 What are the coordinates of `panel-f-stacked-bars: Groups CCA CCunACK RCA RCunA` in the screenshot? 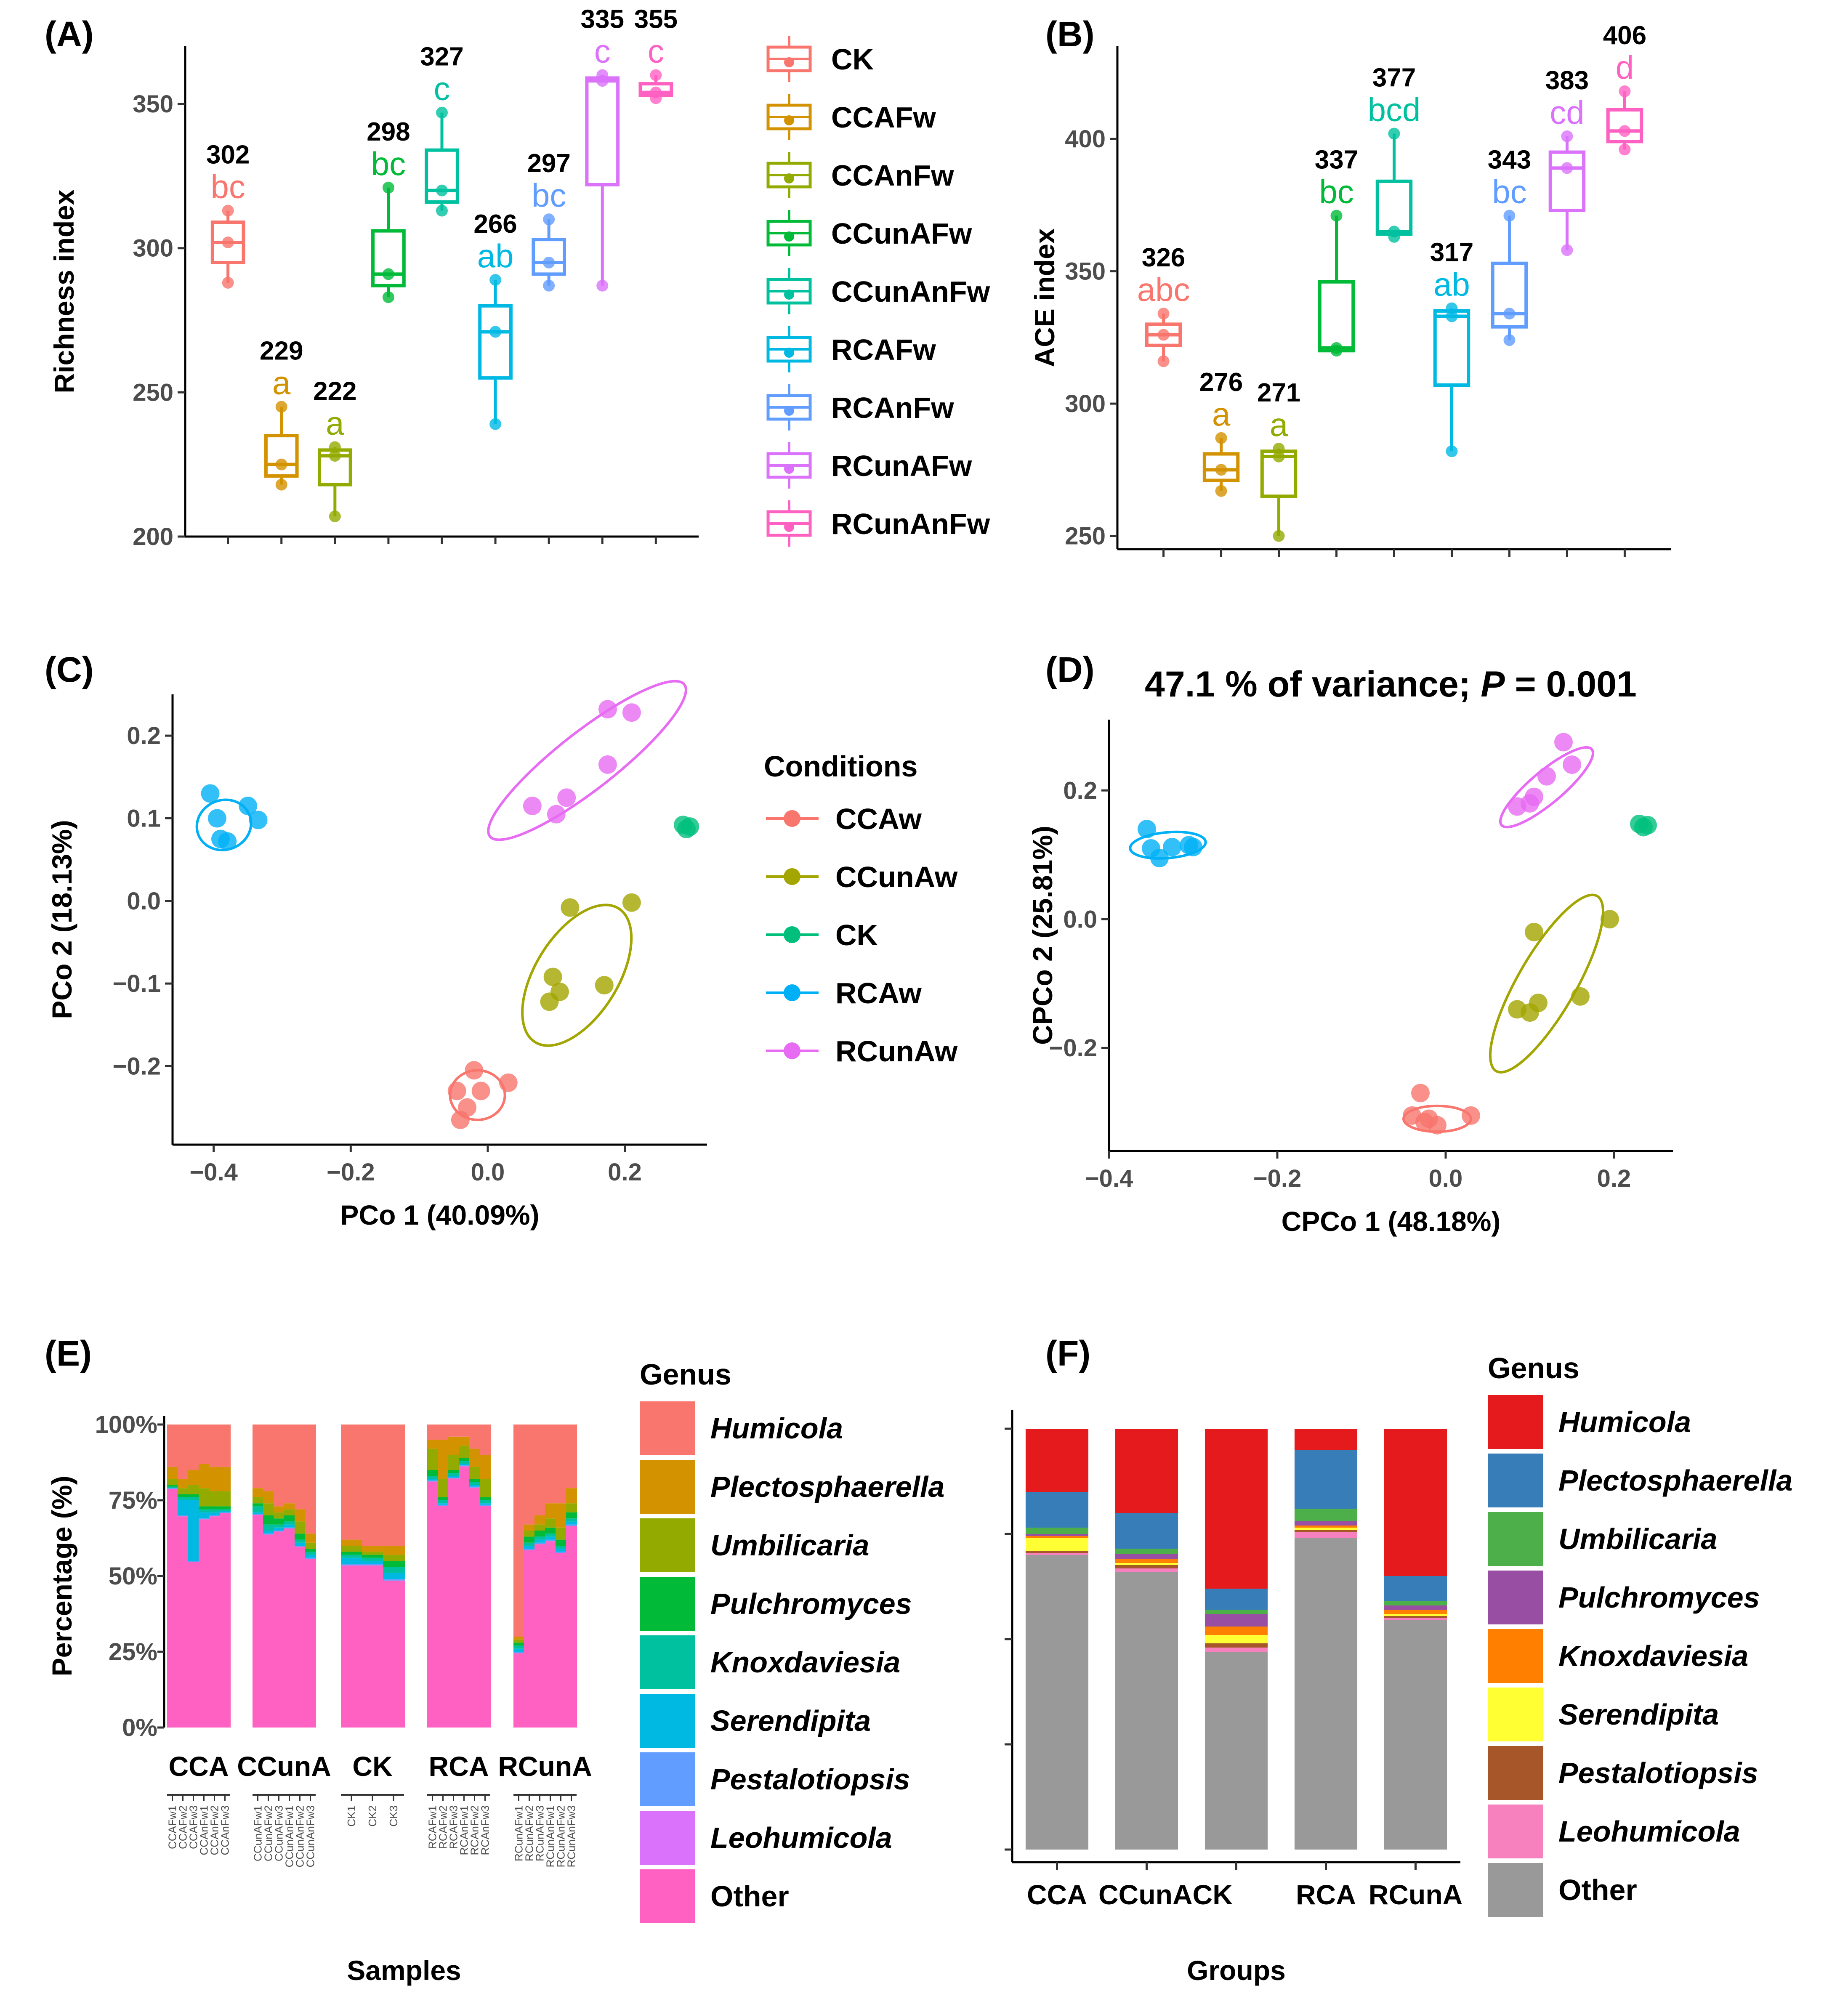 It's located at (1233, 1698).